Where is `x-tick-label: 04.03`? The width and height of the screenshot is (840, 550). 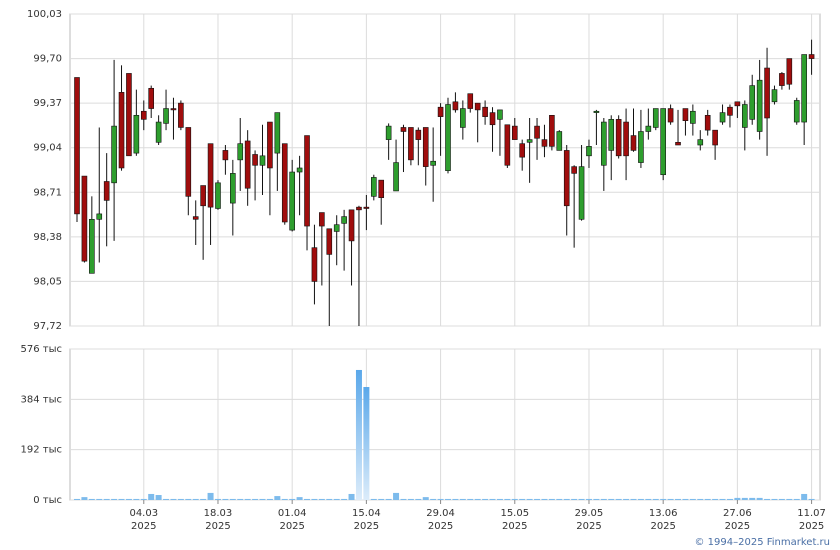 x-tick-label: 04.03 is located at coordinates (143, 513).